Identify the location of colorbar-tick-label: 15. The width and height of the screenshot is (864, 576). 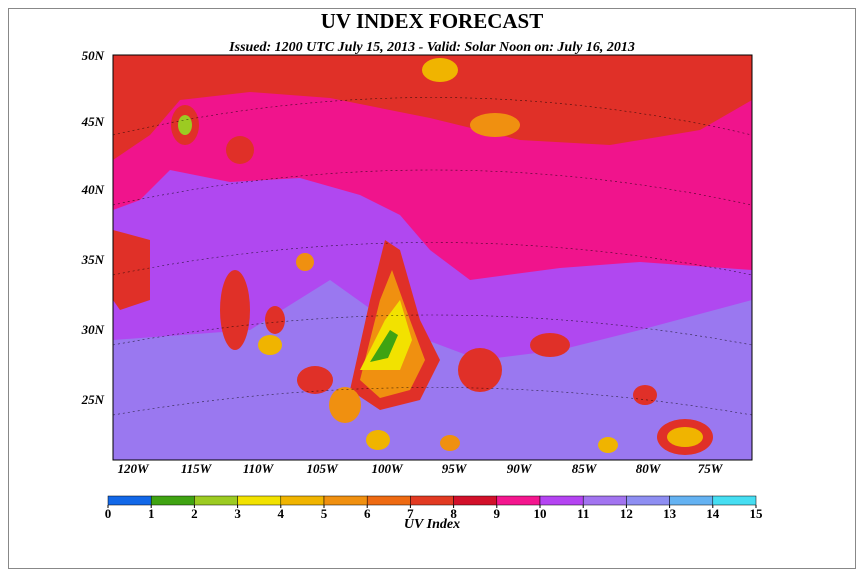
(757, 513).